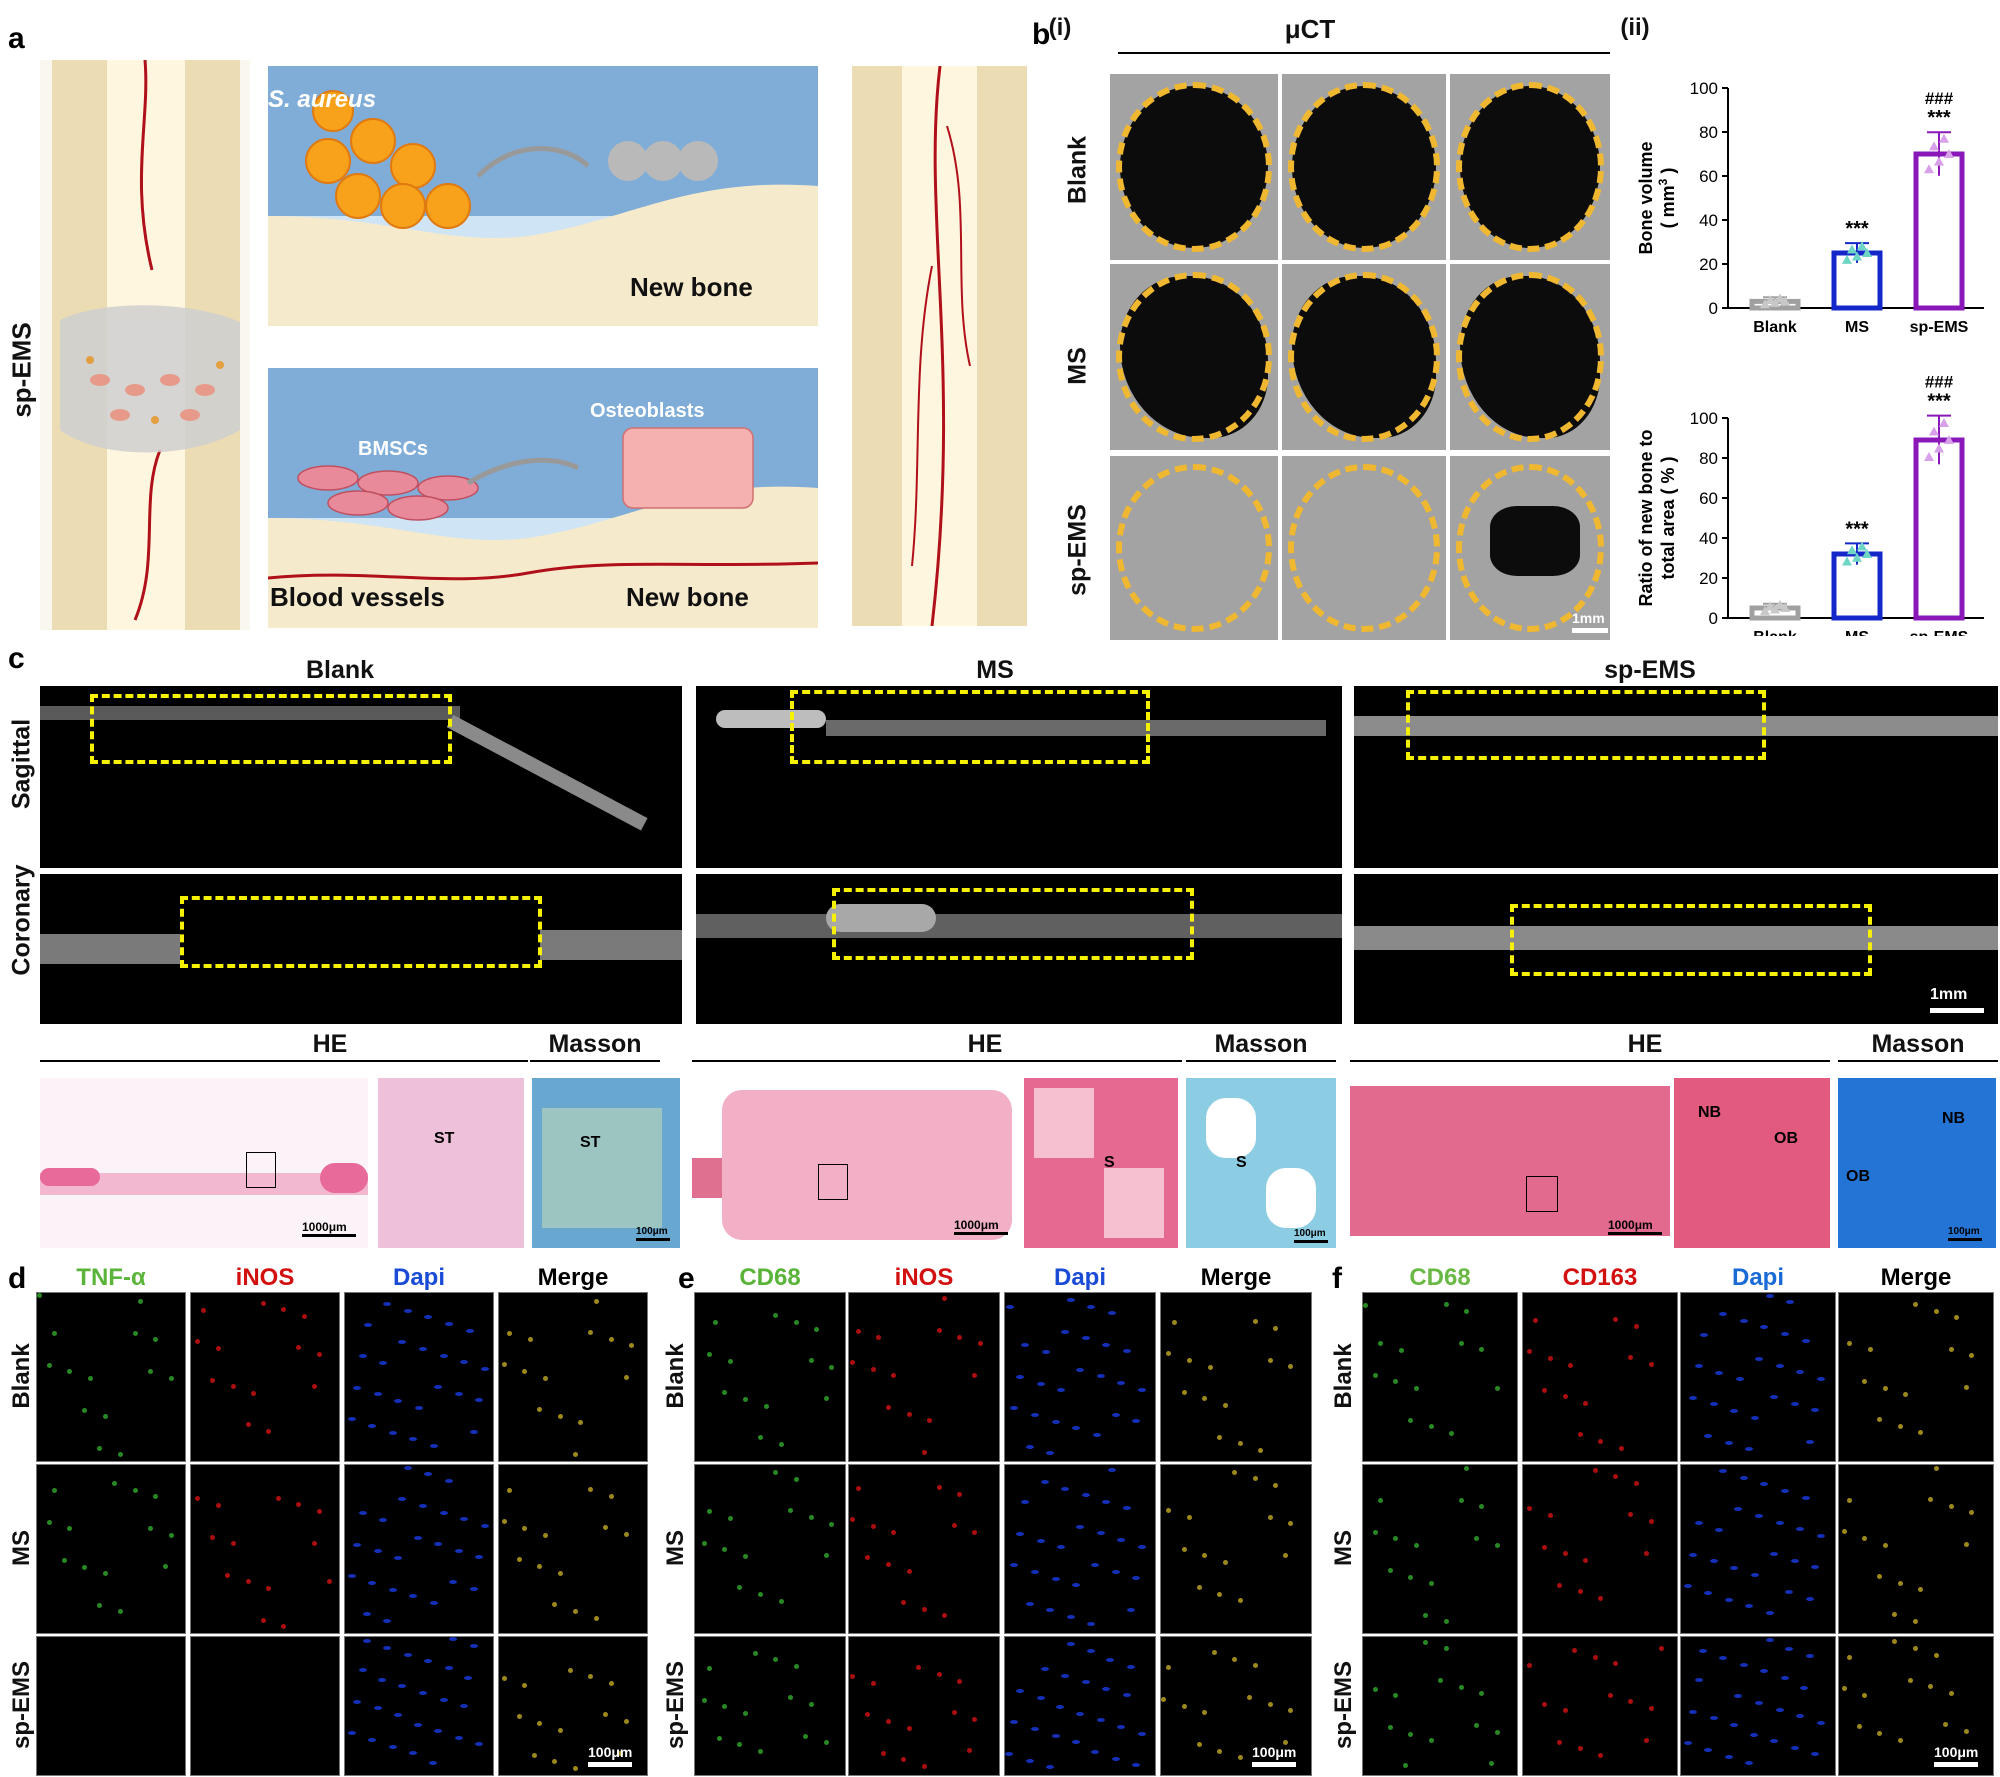 Image resolution: width=2000 pixels, height=1777 pixels. Describe the element at coordinates (770, 1277) in the screenshot. I see `if-stain-header: CD68` at that location.